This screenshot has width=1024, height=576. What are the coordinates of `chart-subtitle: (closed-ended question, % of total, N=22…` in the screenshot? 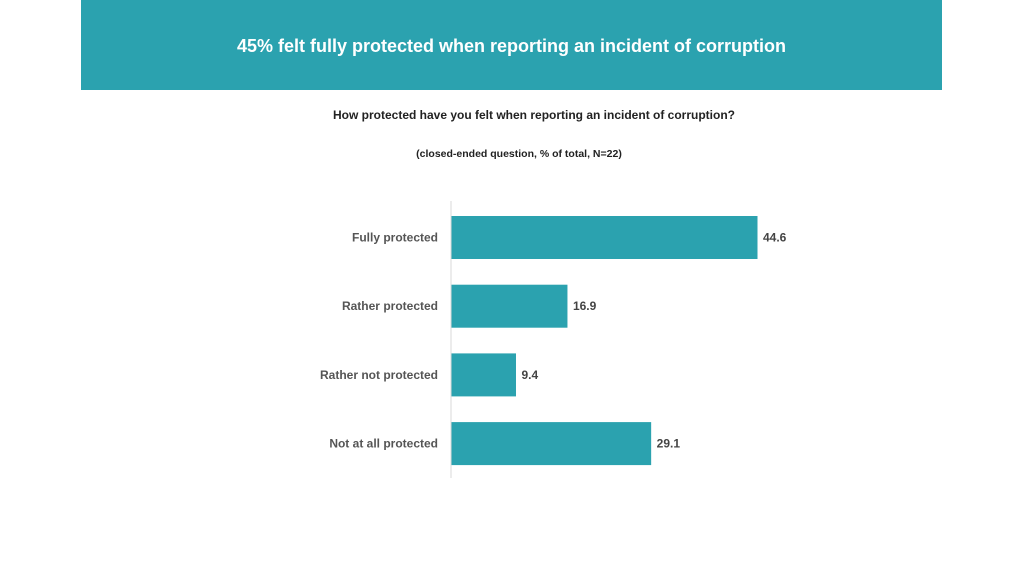 It's located at (519, 154).